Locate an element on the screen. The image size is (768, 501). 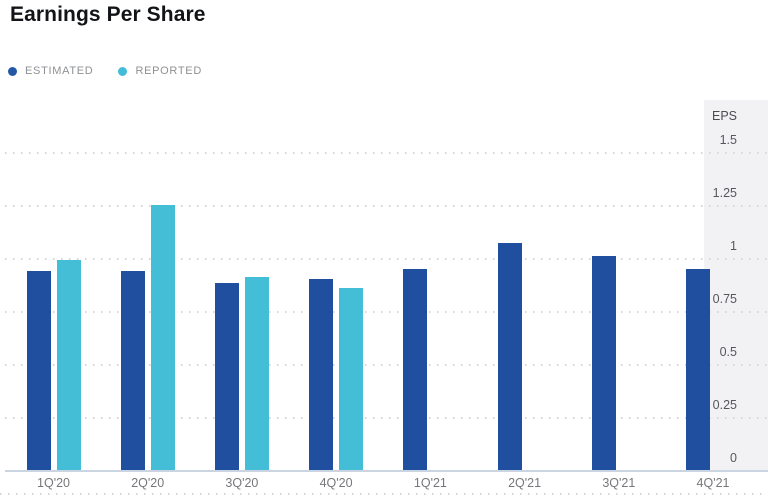
bar-estimated-3q21 is located at coordinates (603, 362).